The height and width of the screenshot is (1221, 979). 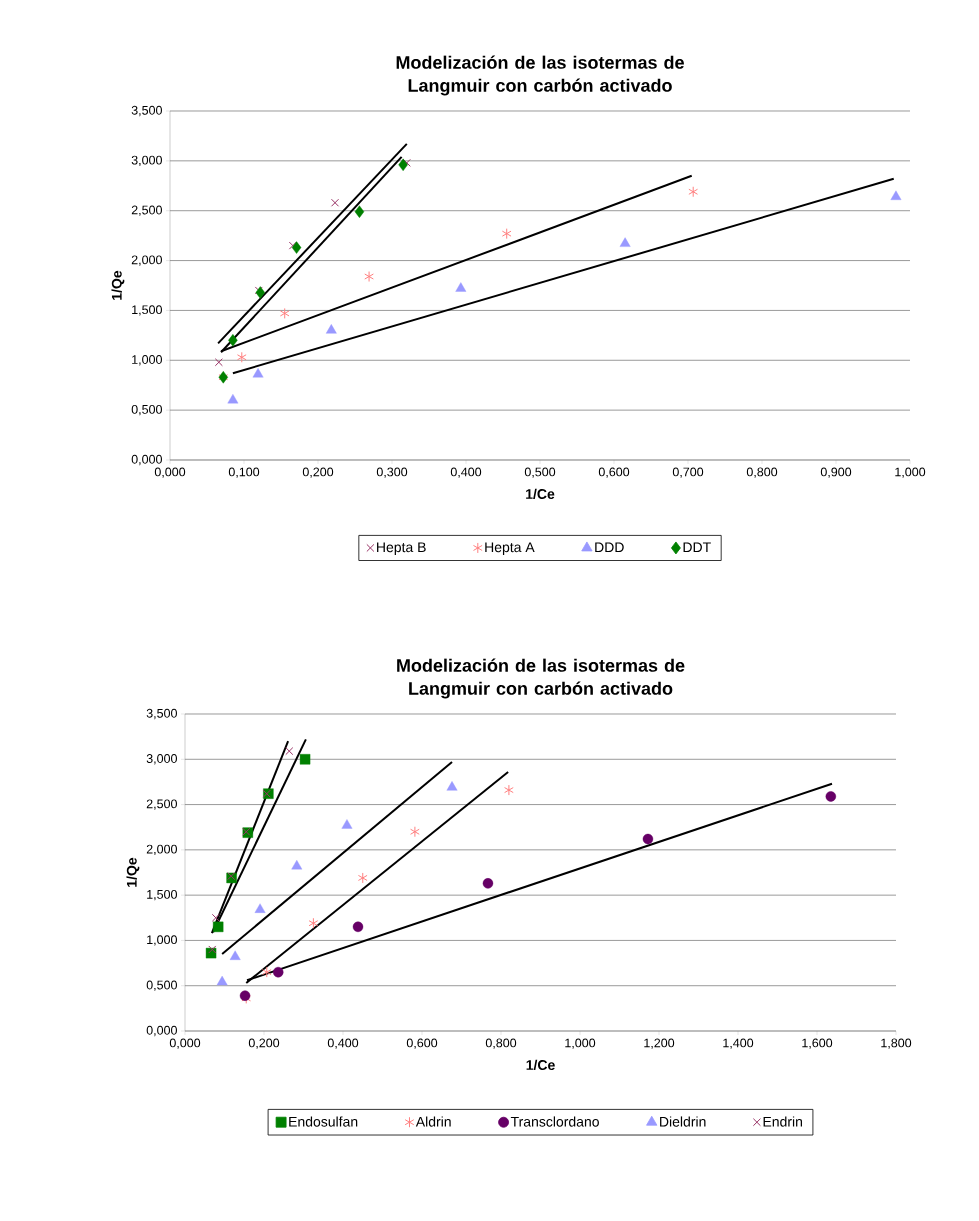 What do you see at coordinates (697, 547) in the screenshot?
I see `legend-label: DDT` at bounding box center [697, 547].